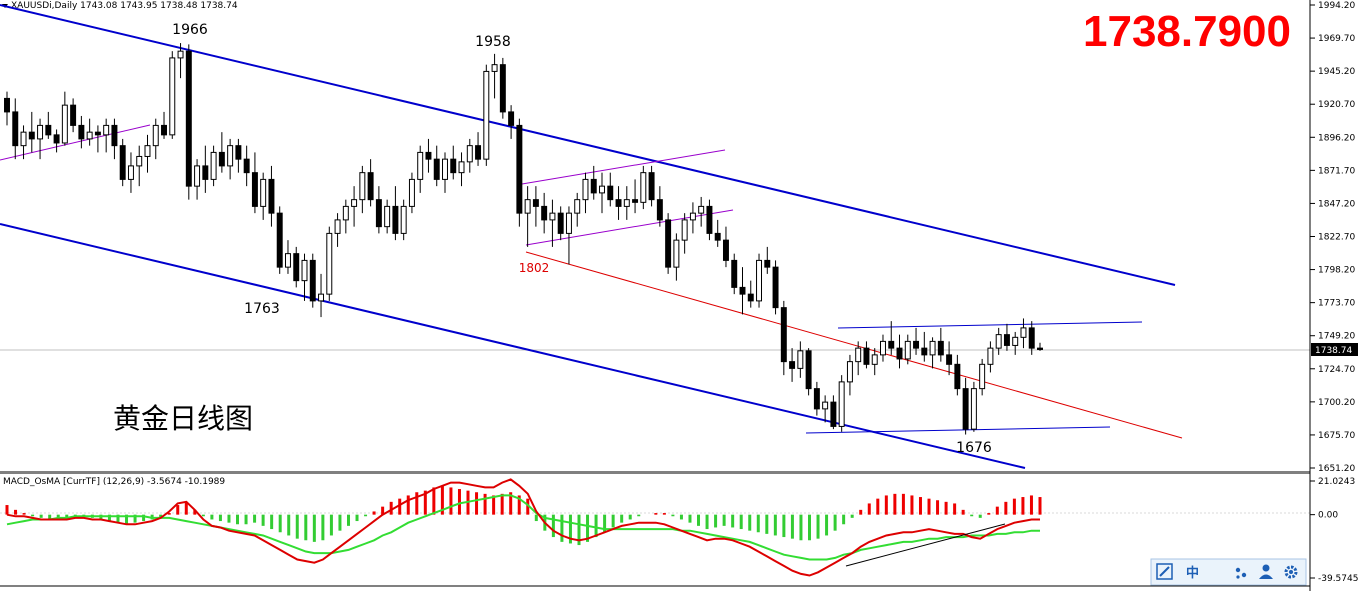  What do you see at coordinates (1336, 271) in the screenshot?
I see `price-tick-label: 1798.20` at bounding box center [1336, 271].